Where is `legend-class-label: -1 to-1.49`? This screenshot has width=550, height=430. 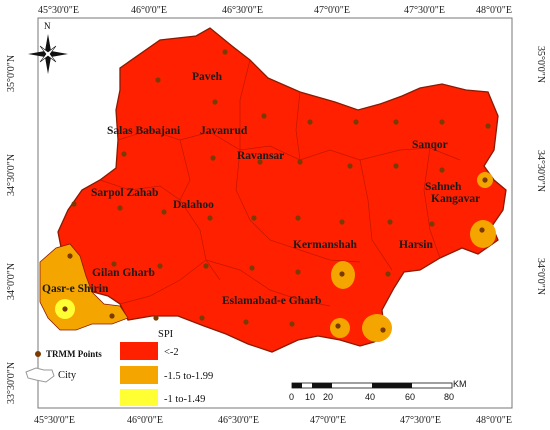 legend-class-label: -1 to-1.49 is located at coordinates (184, 399).